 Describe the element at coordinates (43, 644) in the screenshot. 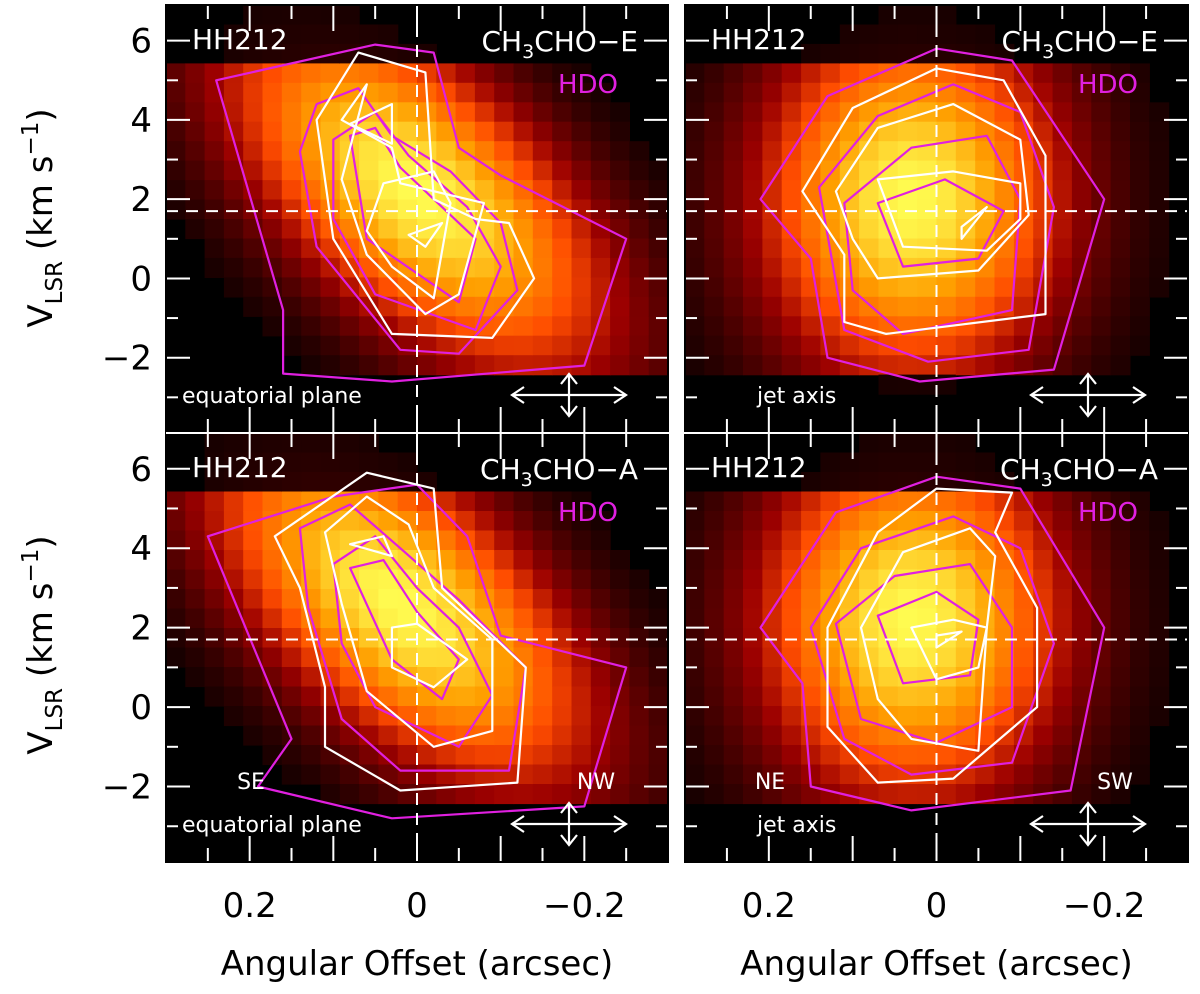

I see `y-axis-label: VLSR (km s−1)` at that location.